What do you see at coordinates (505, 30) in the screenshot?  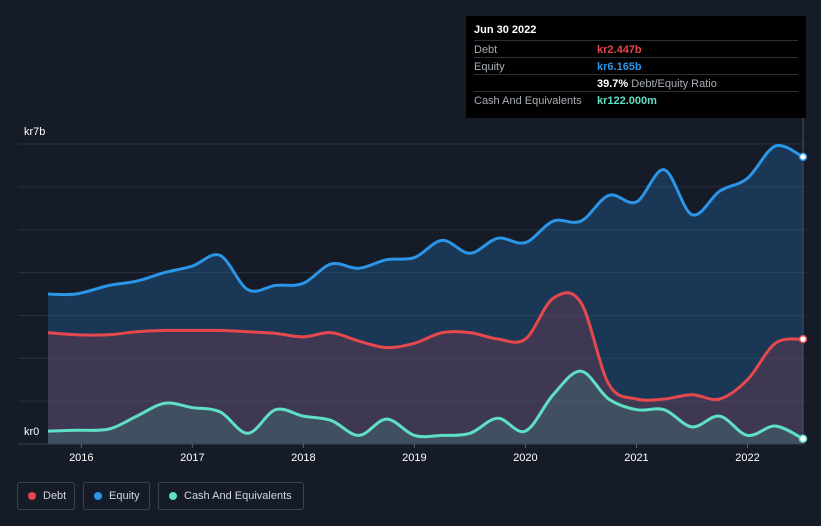 I see `tooltip-date: Jun 30 2022` at bounding box center [505, 30].